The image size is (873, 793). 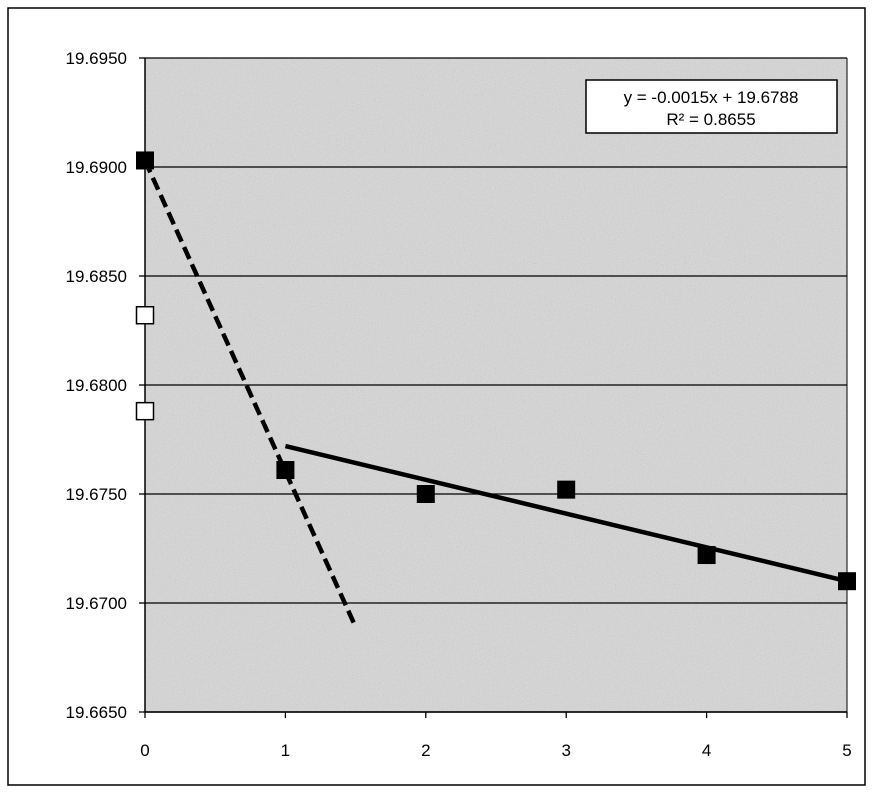 I want to click on r-squared-line: R² = 0.8655, so click(x=710, y=119).